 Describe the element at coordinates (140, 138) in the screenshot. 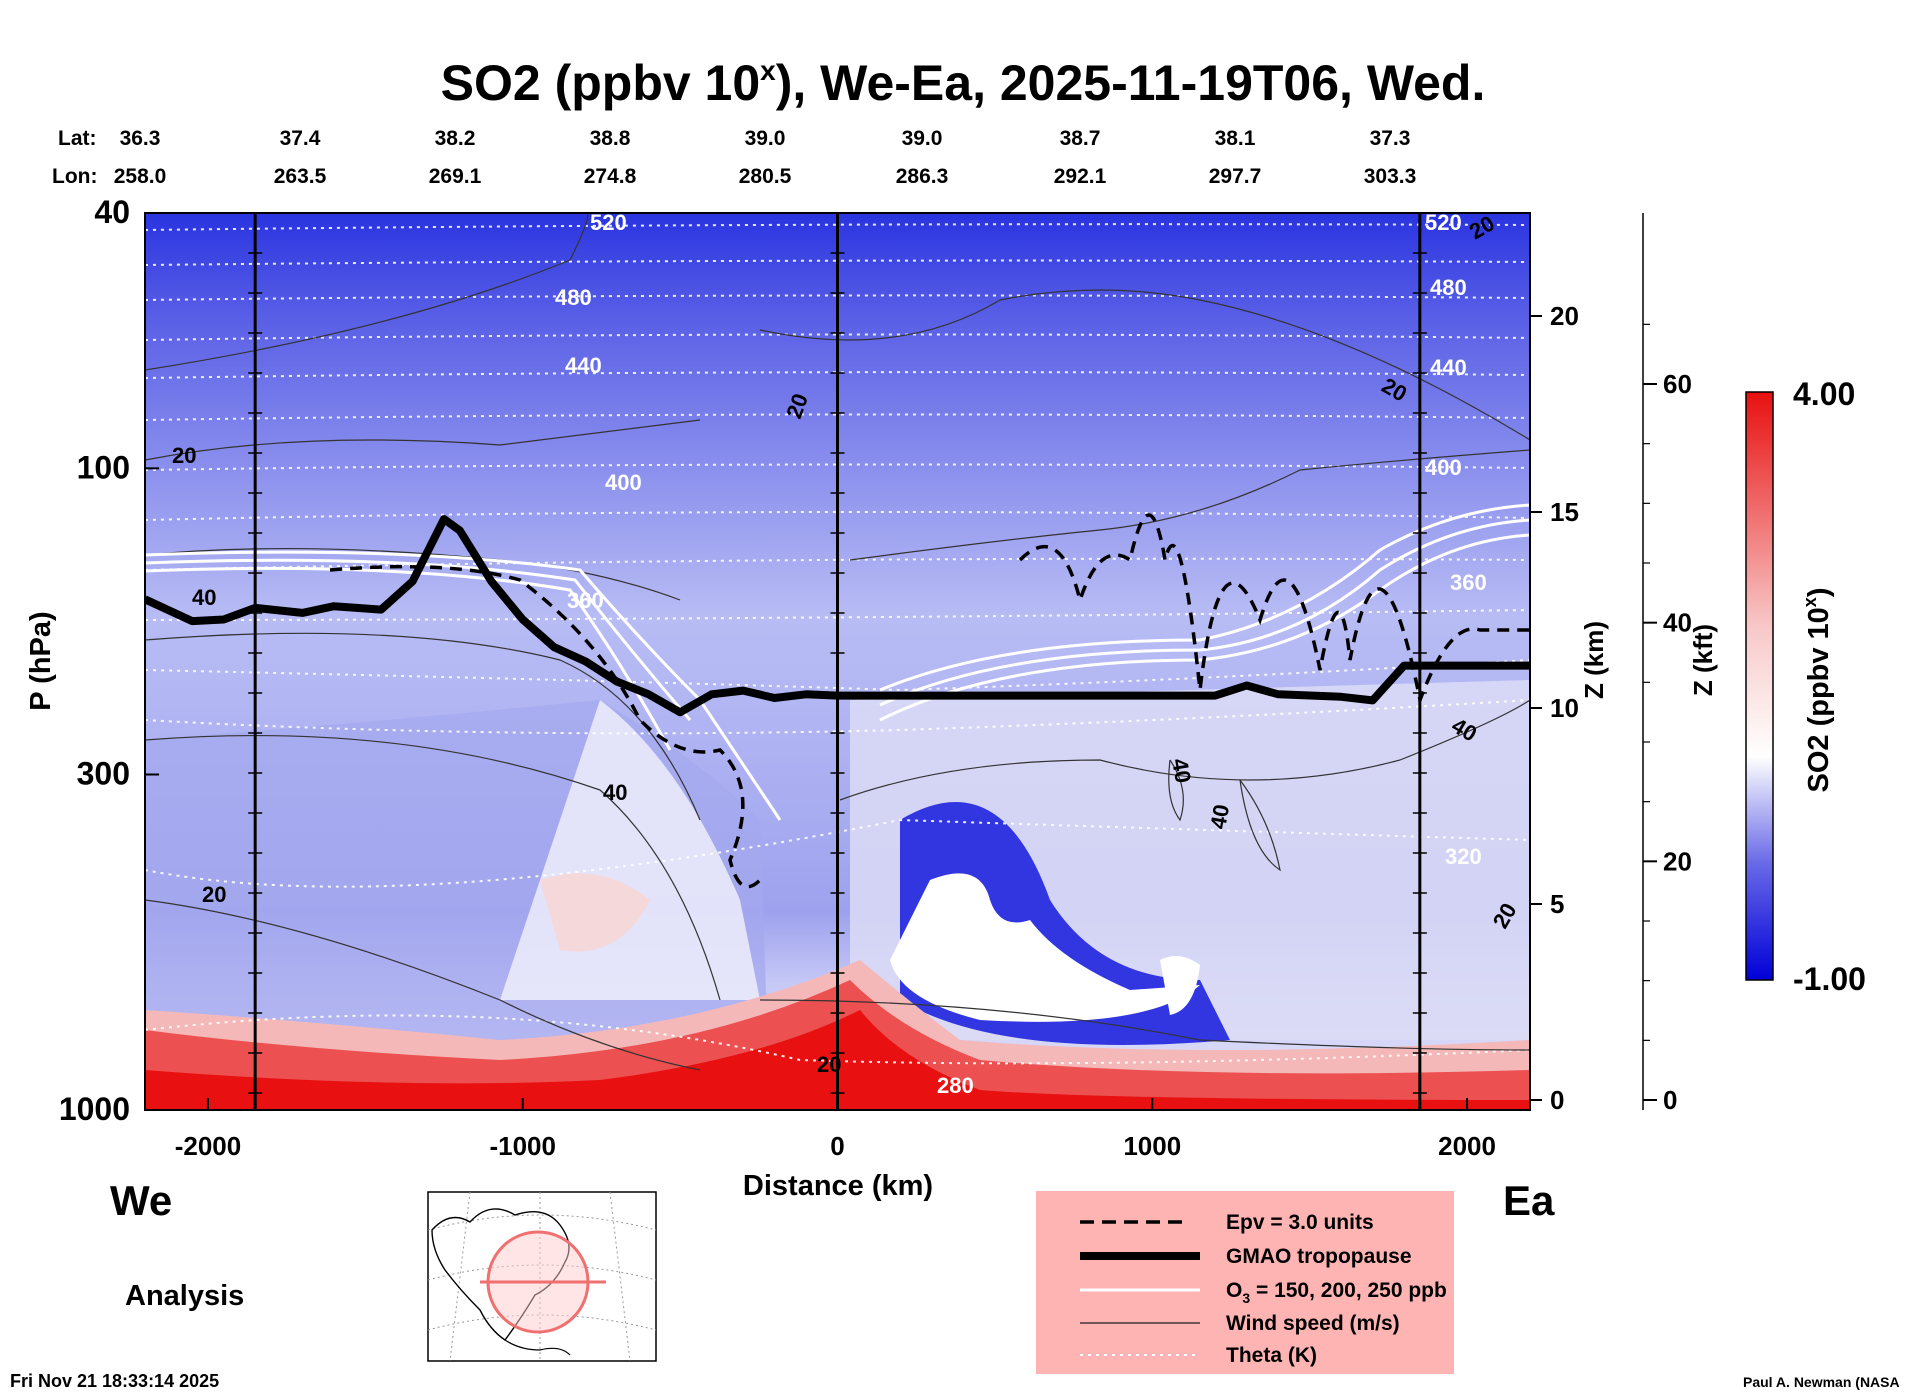

I see `lat-value: 36.3` at that location.